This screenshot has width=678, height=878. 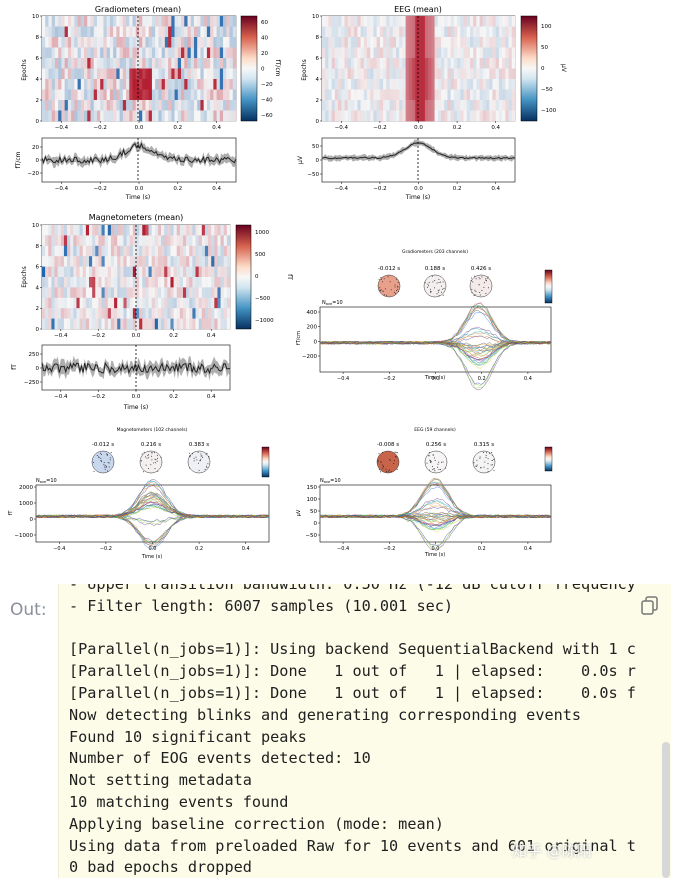 What do you see at coordinates (152, 509) in the screenshot?
I see `channel-trace` at bounding box center [152, 509].